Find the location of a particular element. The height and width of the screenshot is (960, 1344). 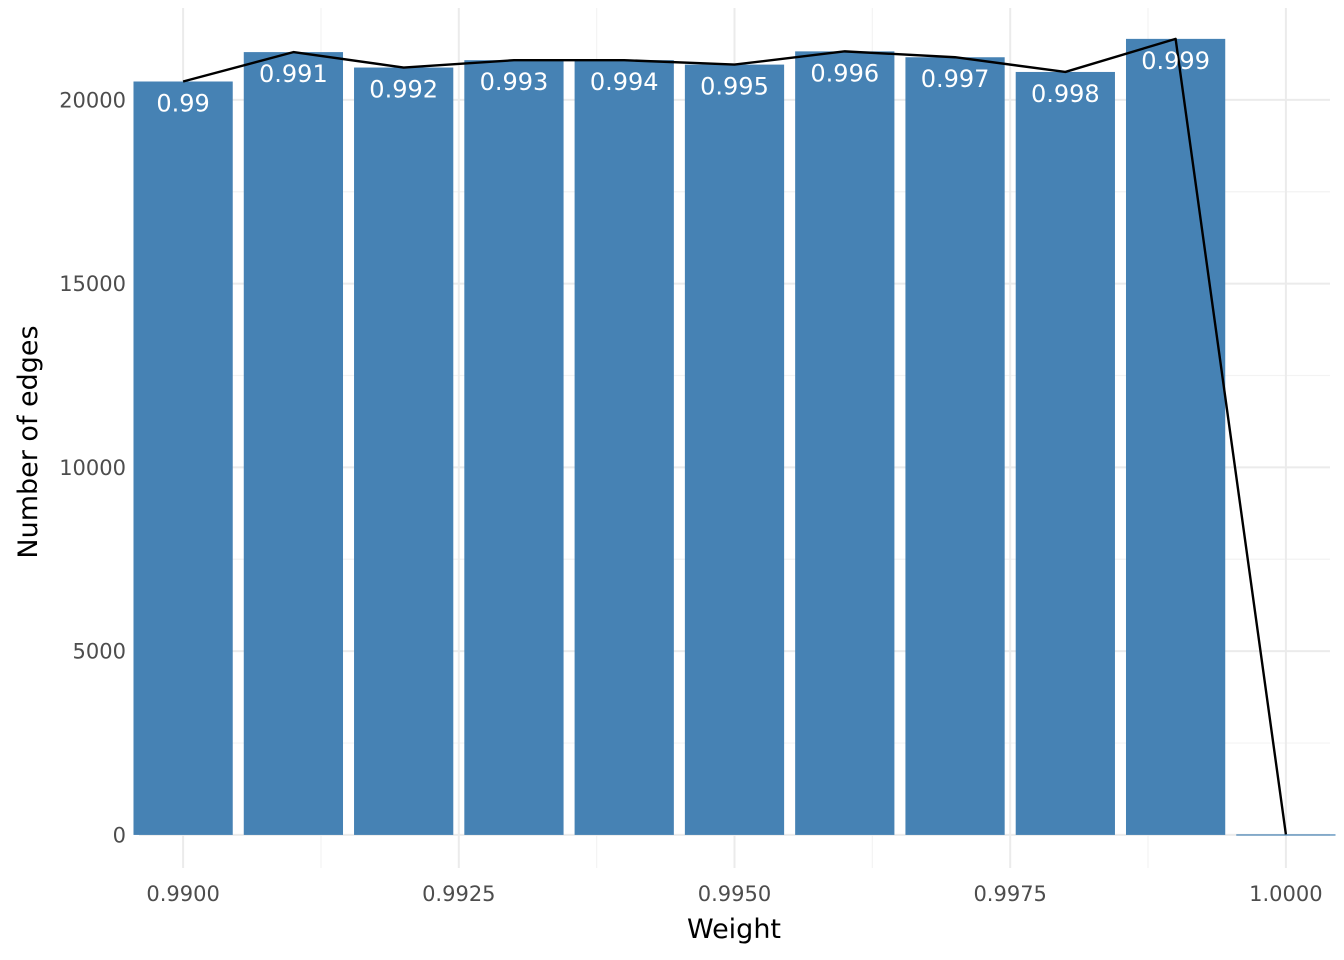

x-tick-label: 0.9925 is located at coordinates (458, 894).